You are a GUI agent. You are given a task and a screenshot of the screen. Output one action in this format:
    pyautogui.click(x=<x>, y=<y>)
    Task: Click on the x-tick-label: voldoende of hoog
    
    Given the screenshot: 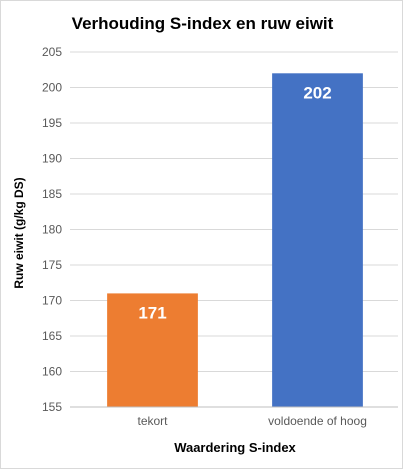 What is the action you would take?
    pyautogui.click(x=317, y=421)
    